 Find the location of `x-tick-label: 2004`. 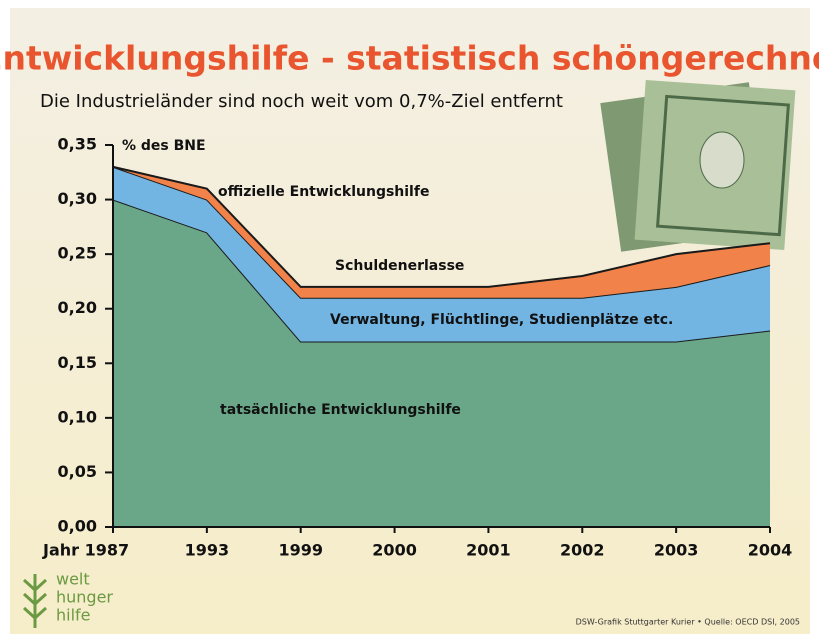

x-tick-label: 2004 is located at coordinates (770, 550).